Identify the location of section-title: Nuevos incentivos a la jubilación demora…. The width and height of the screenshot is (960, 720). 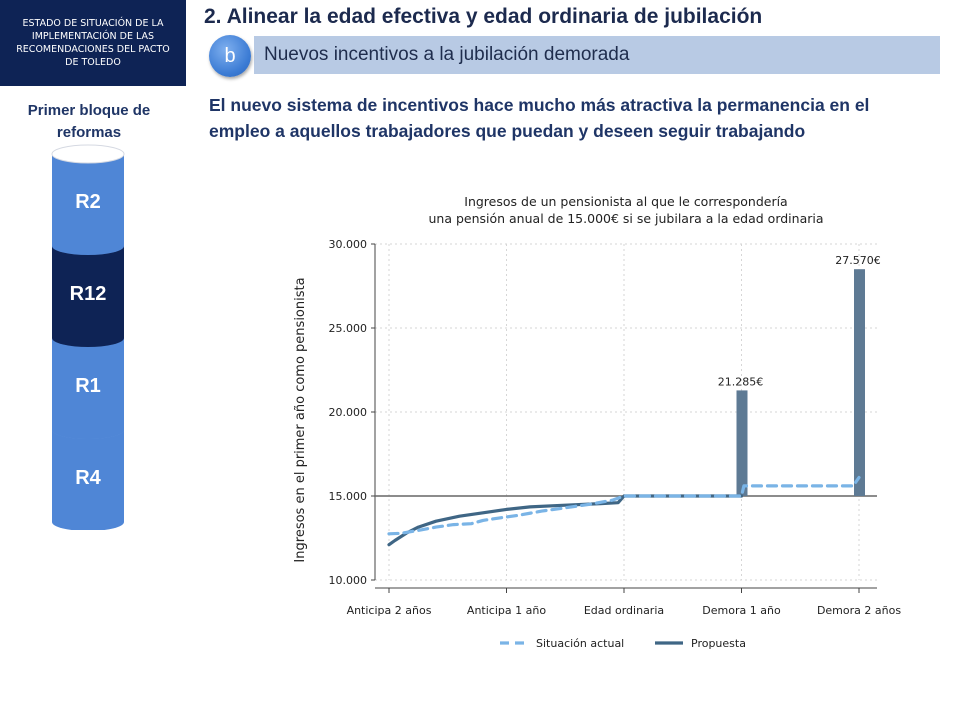
(447, 54).